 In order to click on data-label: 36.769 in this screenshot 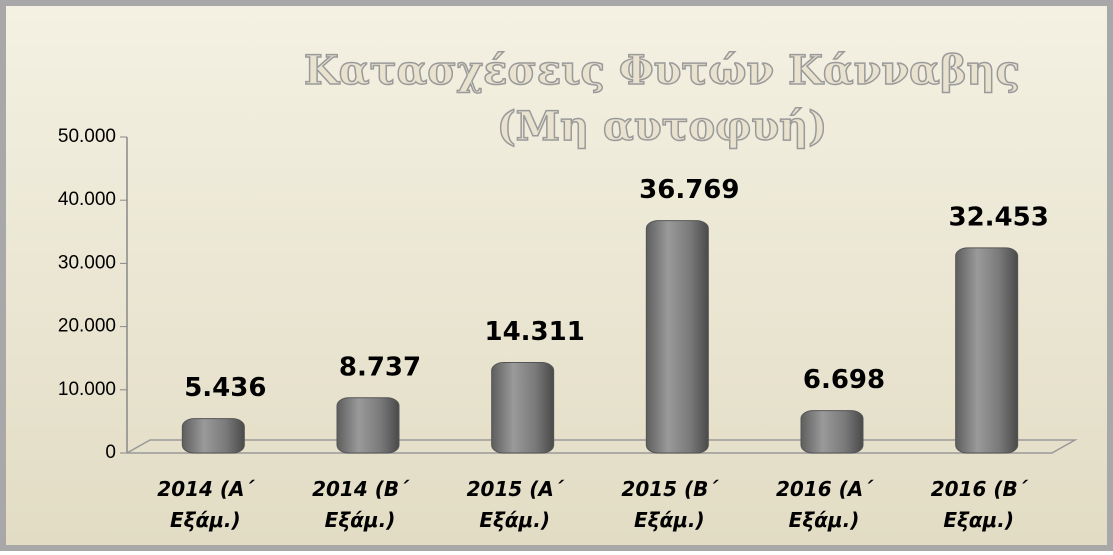, I will do `click(689, 190)`.